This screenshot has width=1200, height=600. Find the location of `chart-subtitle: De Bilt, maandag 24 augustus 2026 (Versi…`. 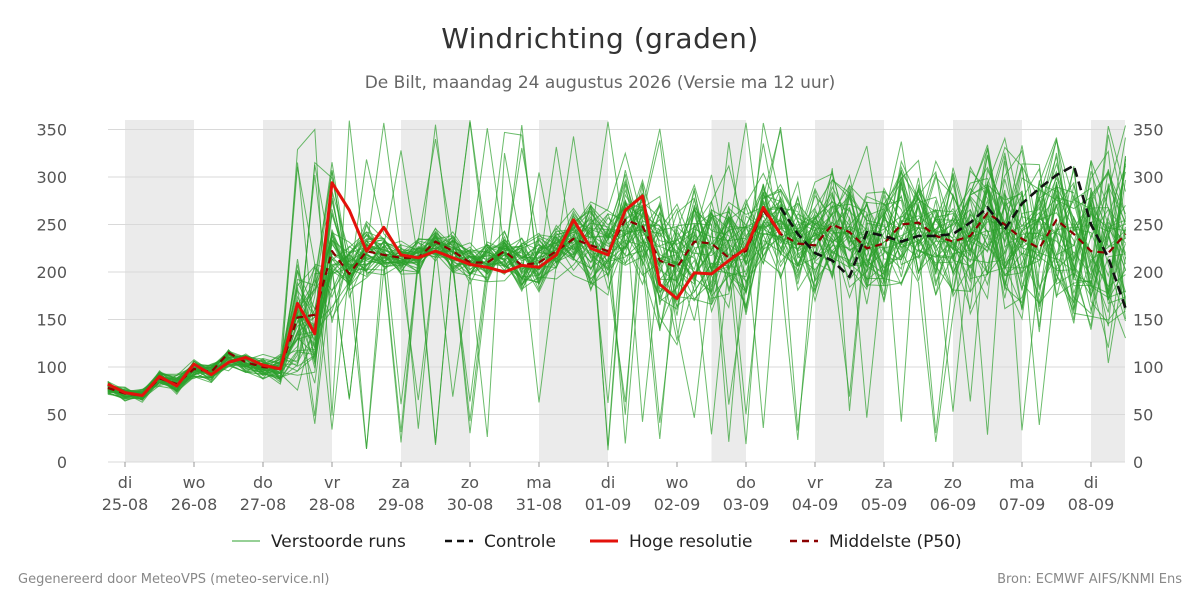

chart-subtitle: De Bilt, maandag 24 augustus 2026 (Versi… is located at coordinates (600, 83).